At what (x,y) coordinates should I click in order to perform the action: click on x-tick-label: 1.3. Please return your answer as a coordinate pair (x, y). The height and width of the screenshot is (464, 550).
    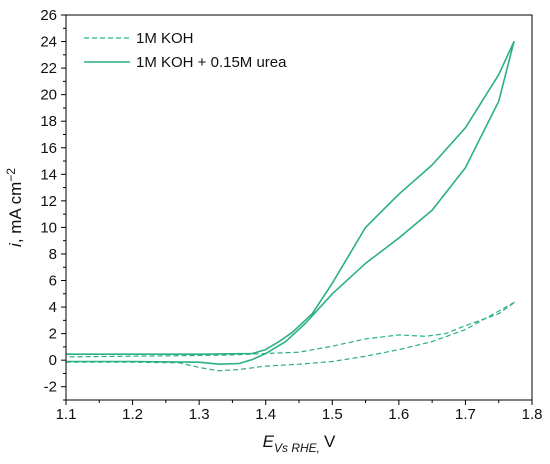
    Looking at the image, I should click on (199, 414).